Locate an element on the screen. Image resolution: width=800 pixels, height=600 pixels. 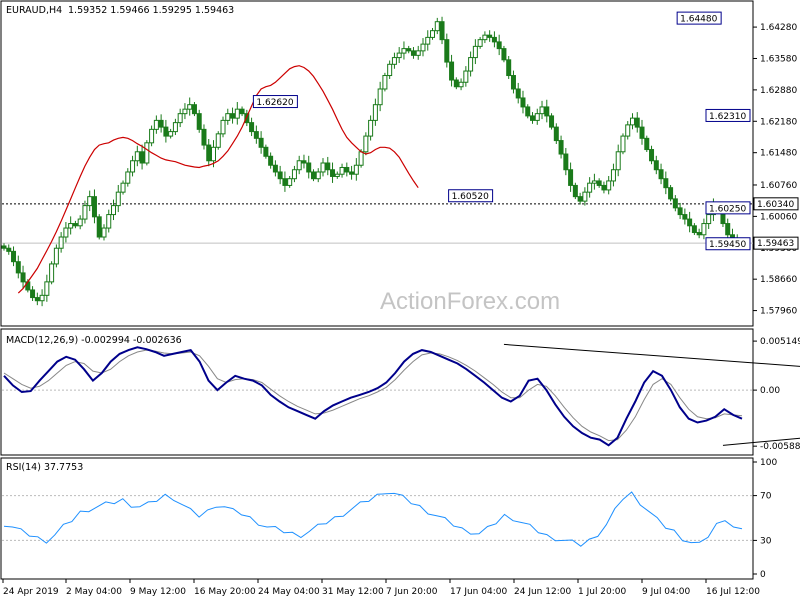
x-tick-label: 24 Apr 2019 is located at coordinates (31, 592).